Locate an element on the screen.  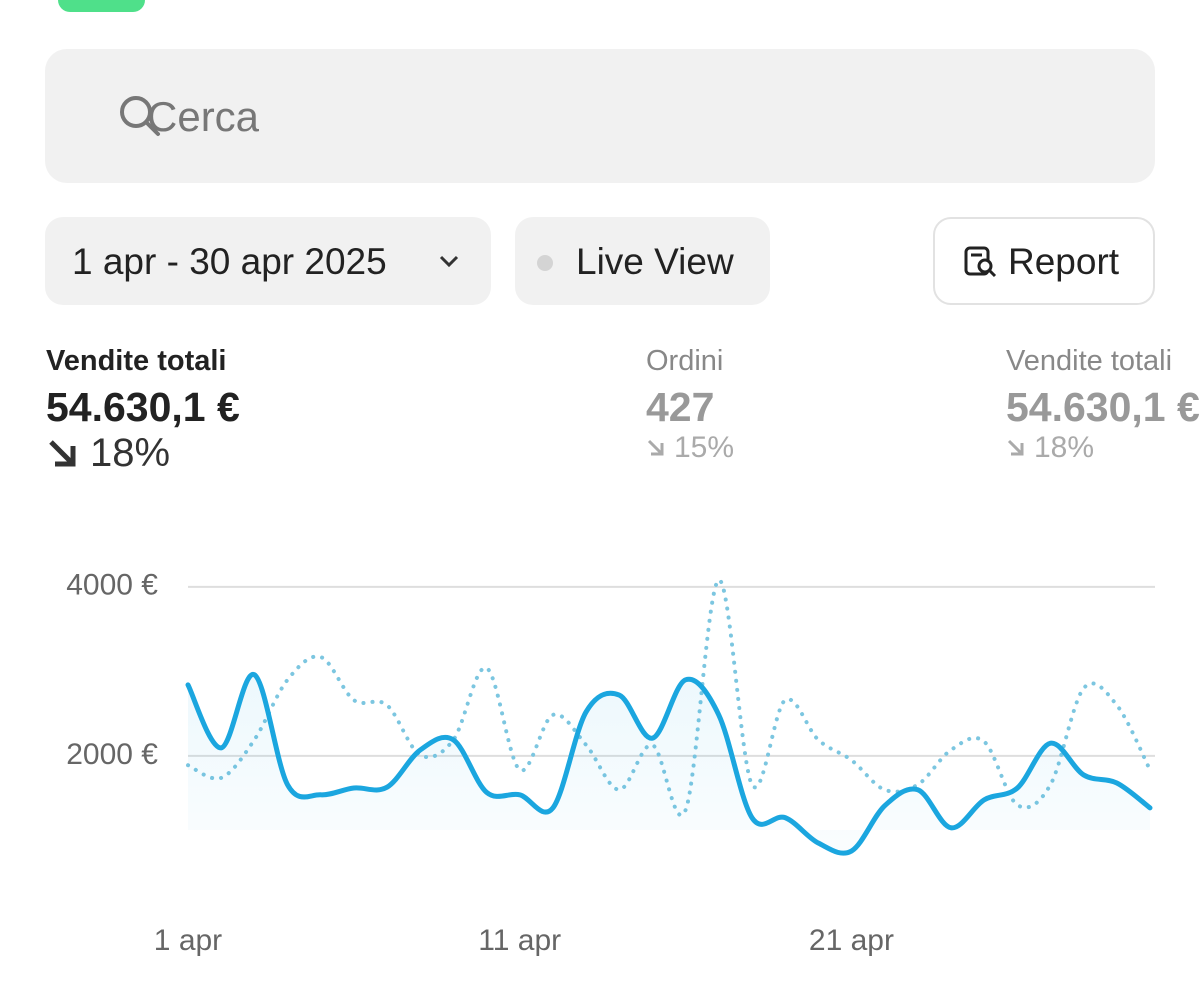
area is located at coordinates (669, 764).